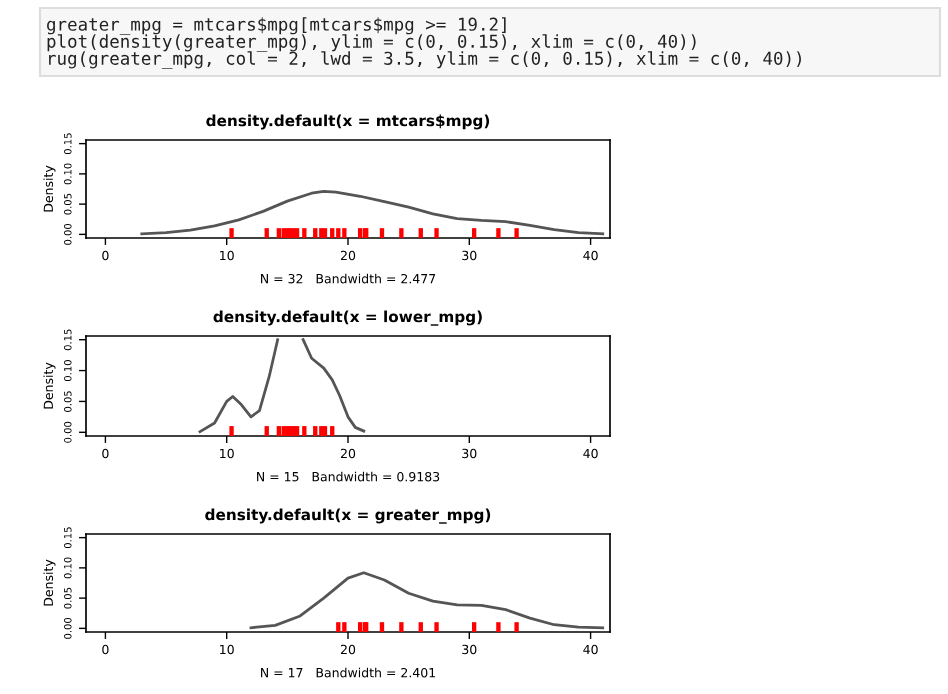 The image size is (948, 694). I want to click on text: greater_mpg = mtcars$mpg[mtcars$mpg >= 19.2], so click(276, 26).